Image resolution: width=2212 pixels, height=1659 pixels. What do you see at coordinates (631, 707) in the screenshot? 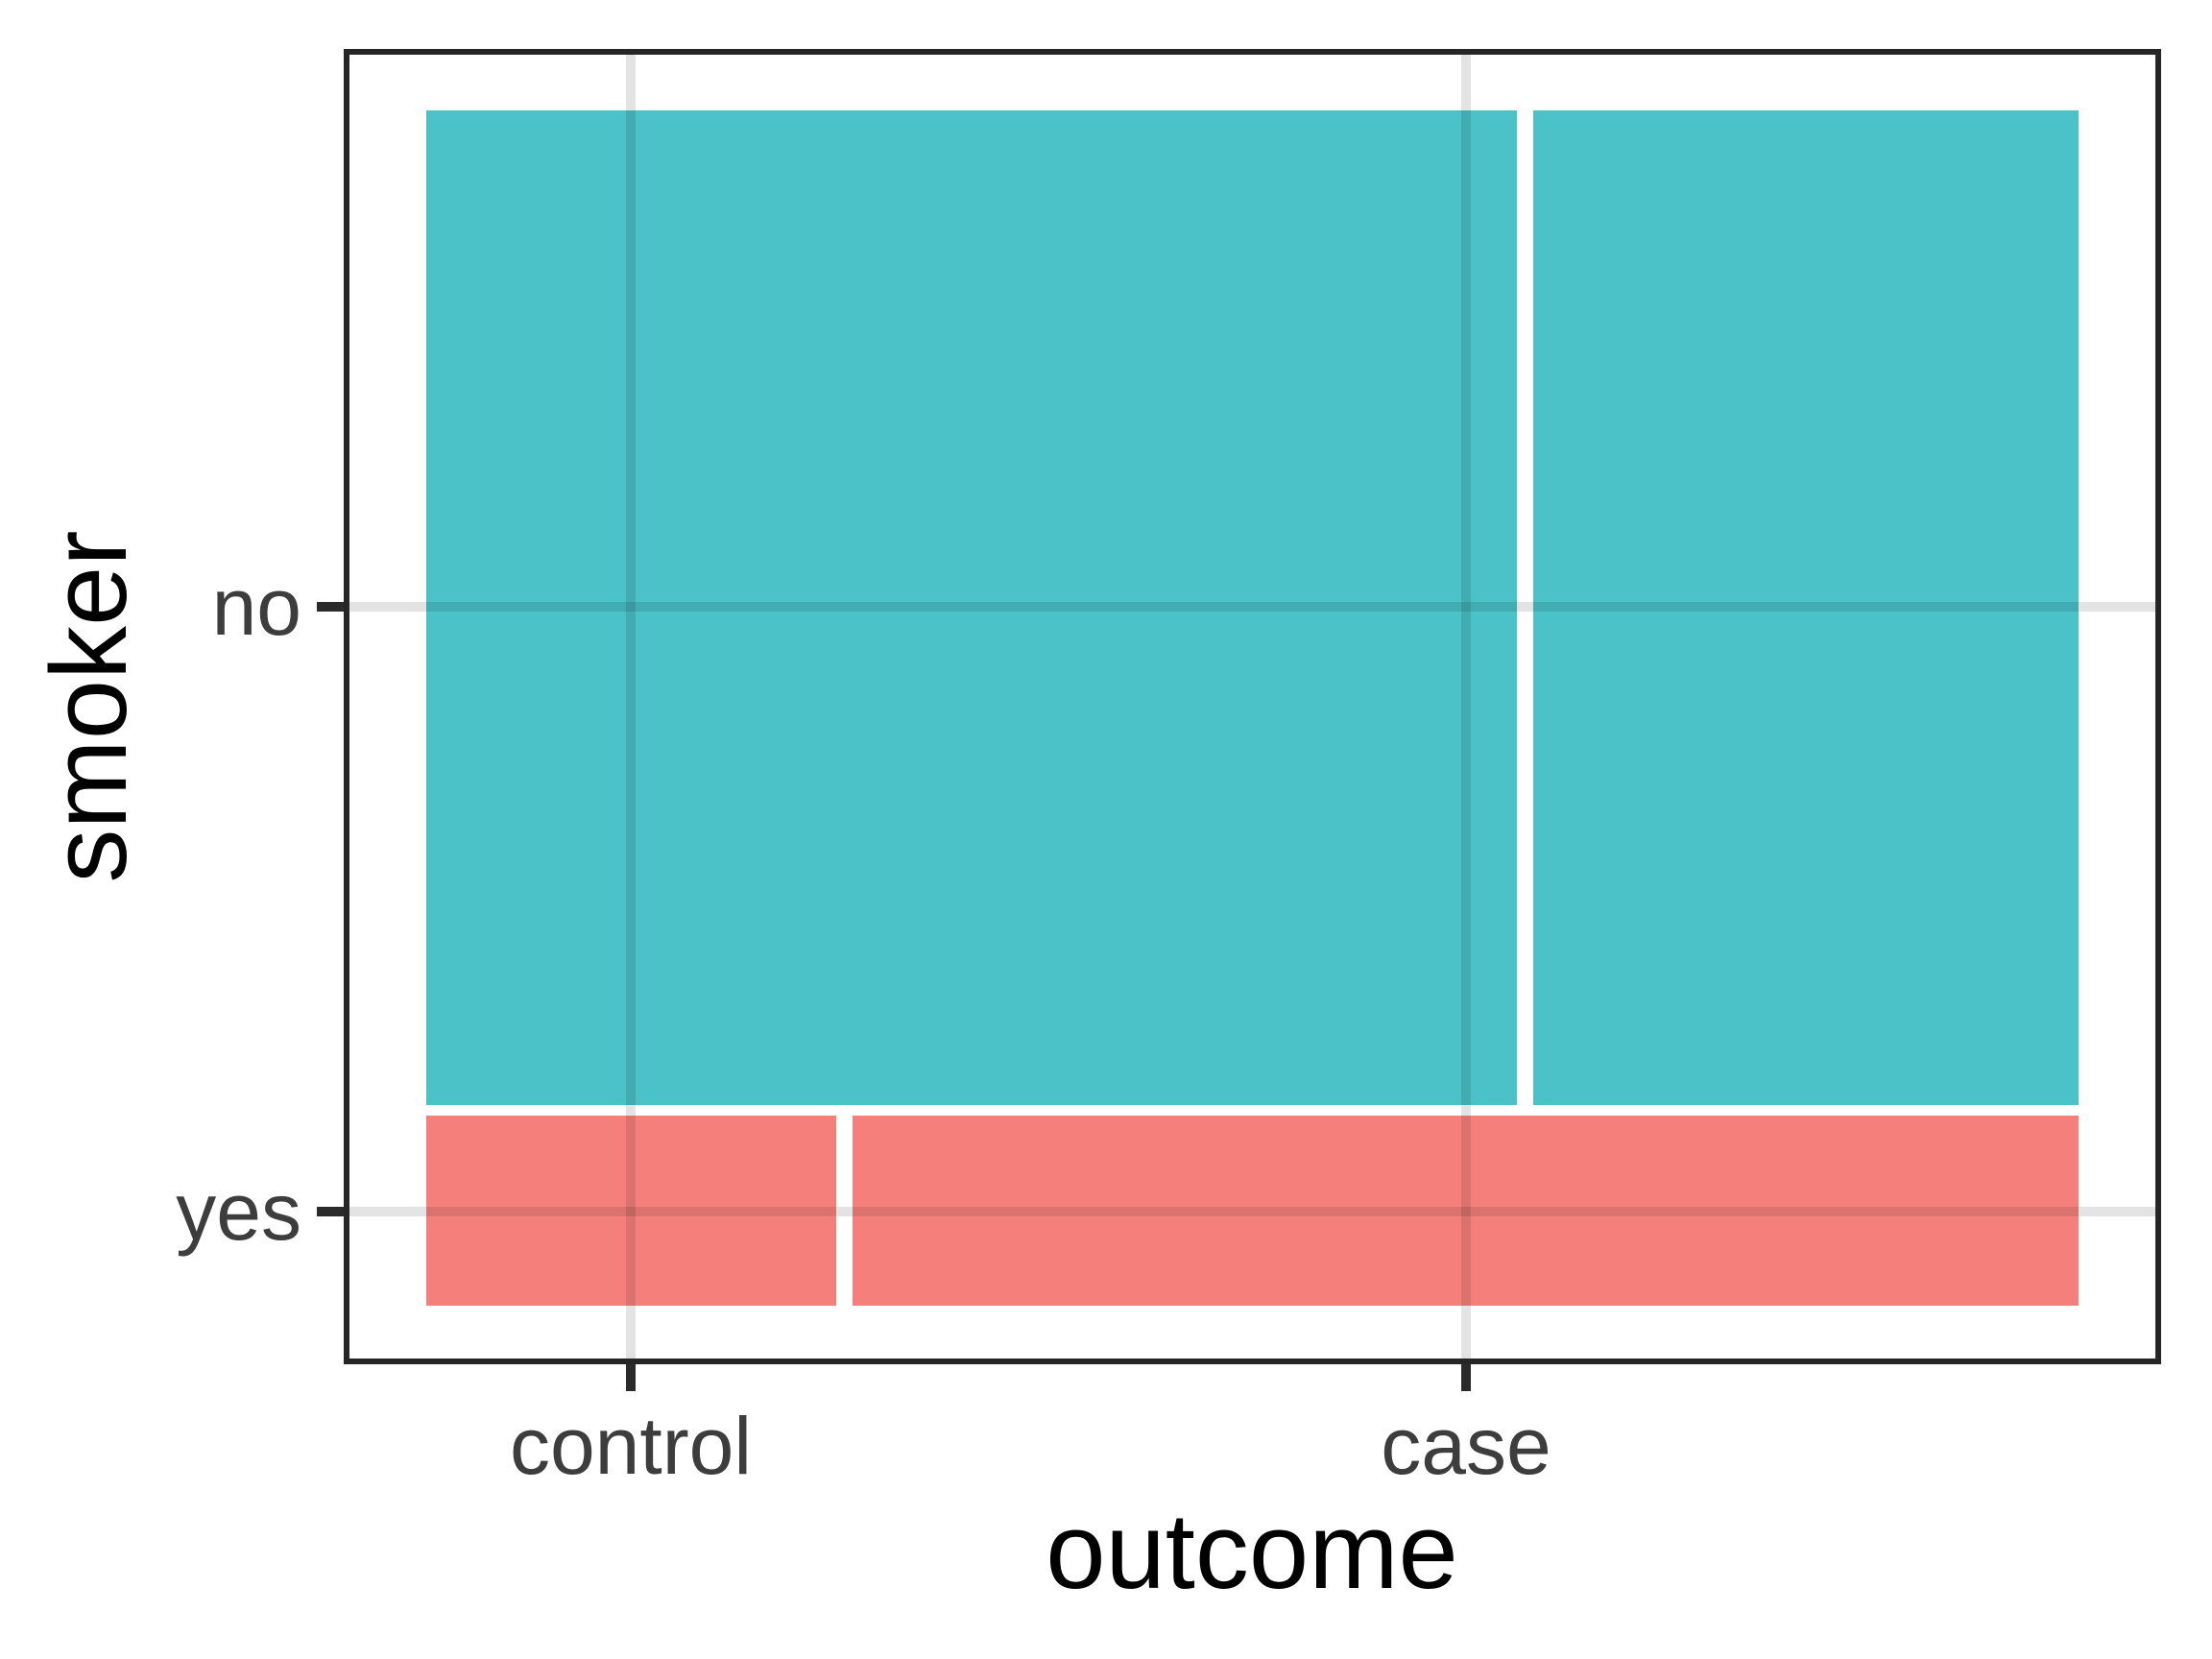
I see `gridline-x-control` at bounding box center [631, 707].